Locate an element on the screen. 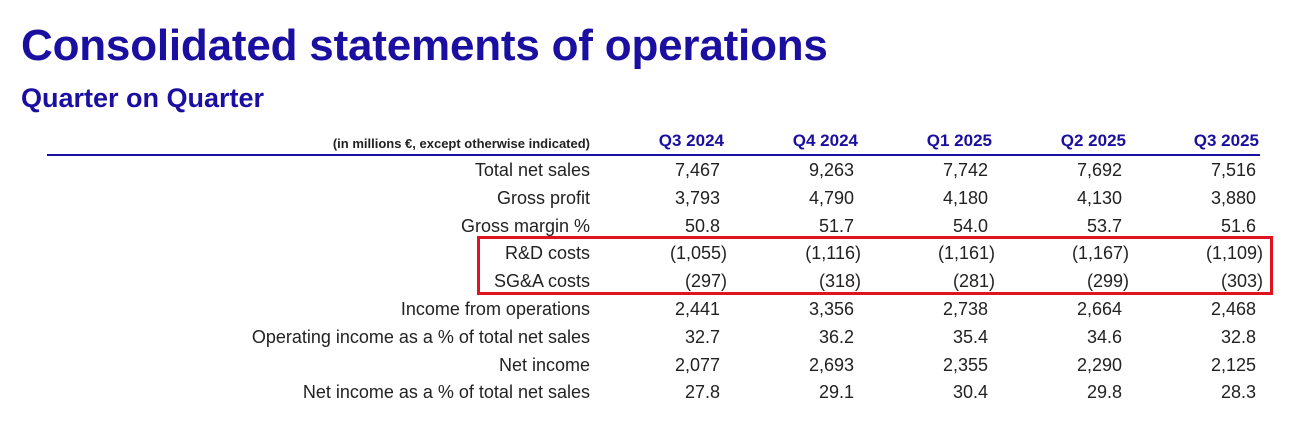 This screenshot has width=1291, height=421. period-header-q3-2025: Q3 2025 is located at coordinates (1226, 140).